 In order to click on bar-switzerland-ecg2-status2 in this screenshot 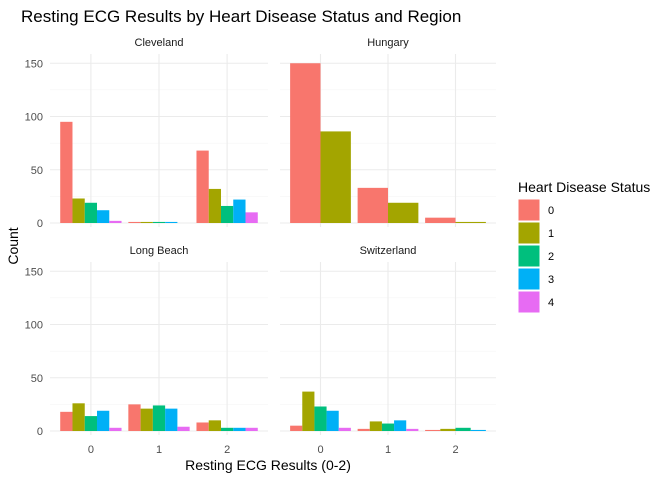, I will do `click(463, 429)`.